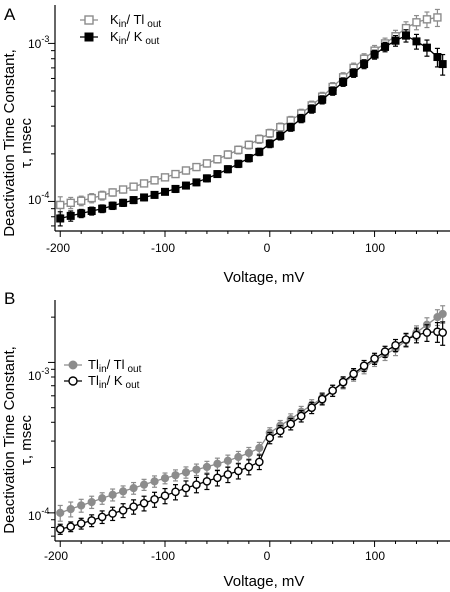 The image size is (450, 592). Describe the element at coordinates (115, 366) in the screenshot. I see `legend-label: Tlin/ Tl out` at that location.